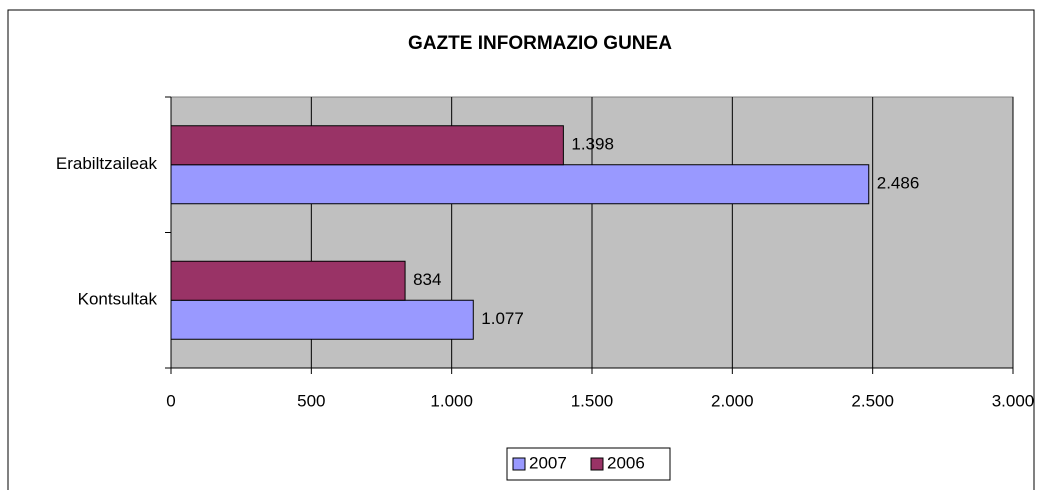  I want to click on y-tick-label: Kontsultak, so click(118, 299).